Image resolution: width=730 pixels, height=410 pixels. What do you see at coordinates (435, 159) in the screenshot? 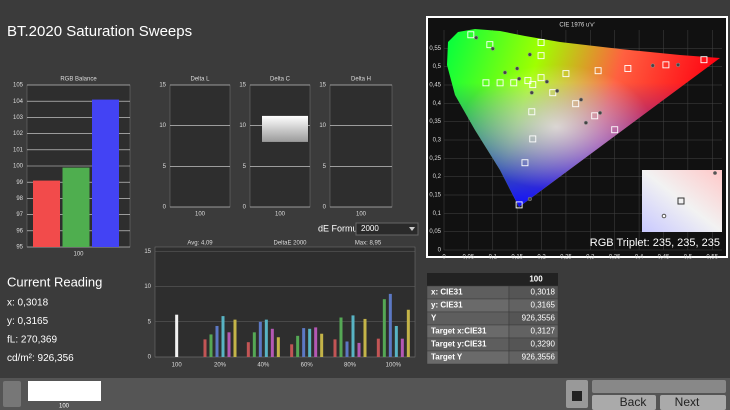
I see `y-tick-label: 0,25` at bounding box center [435, 159].